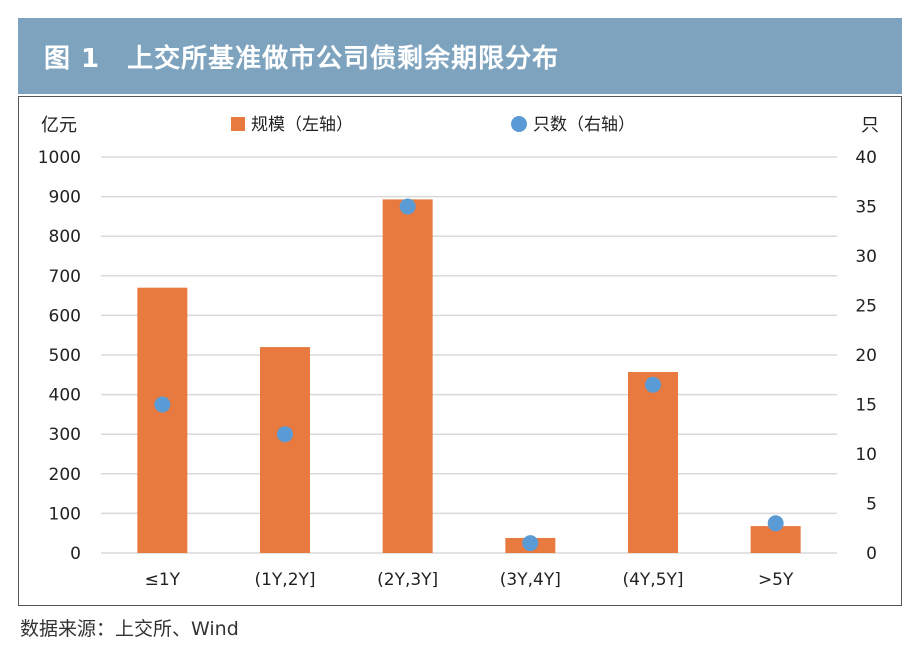  Describe the element at coordinates (866, 307) in the screenshot. I see `right-tick-label: 25` at that location.